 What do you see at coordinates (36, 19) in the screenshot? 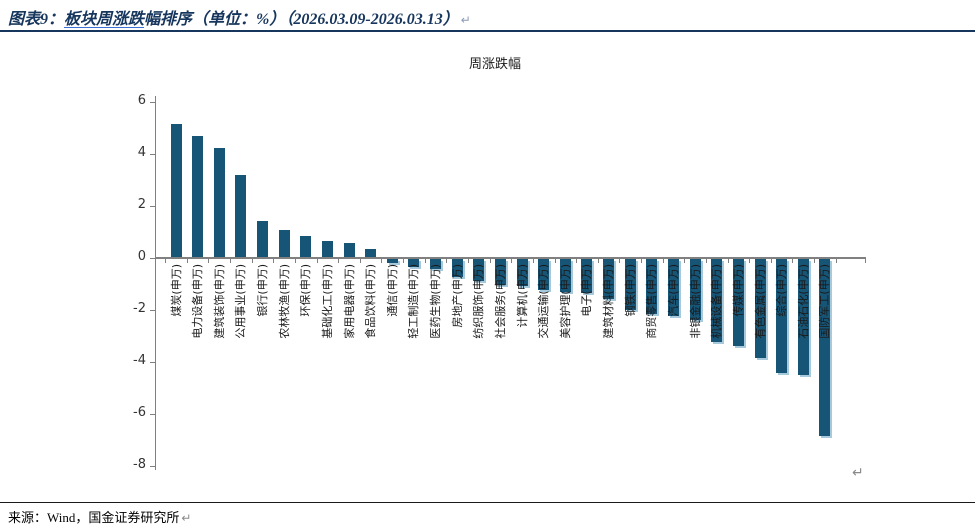
I see `figure-title-prefix: 图表9：` at bounding box center [36, 19].